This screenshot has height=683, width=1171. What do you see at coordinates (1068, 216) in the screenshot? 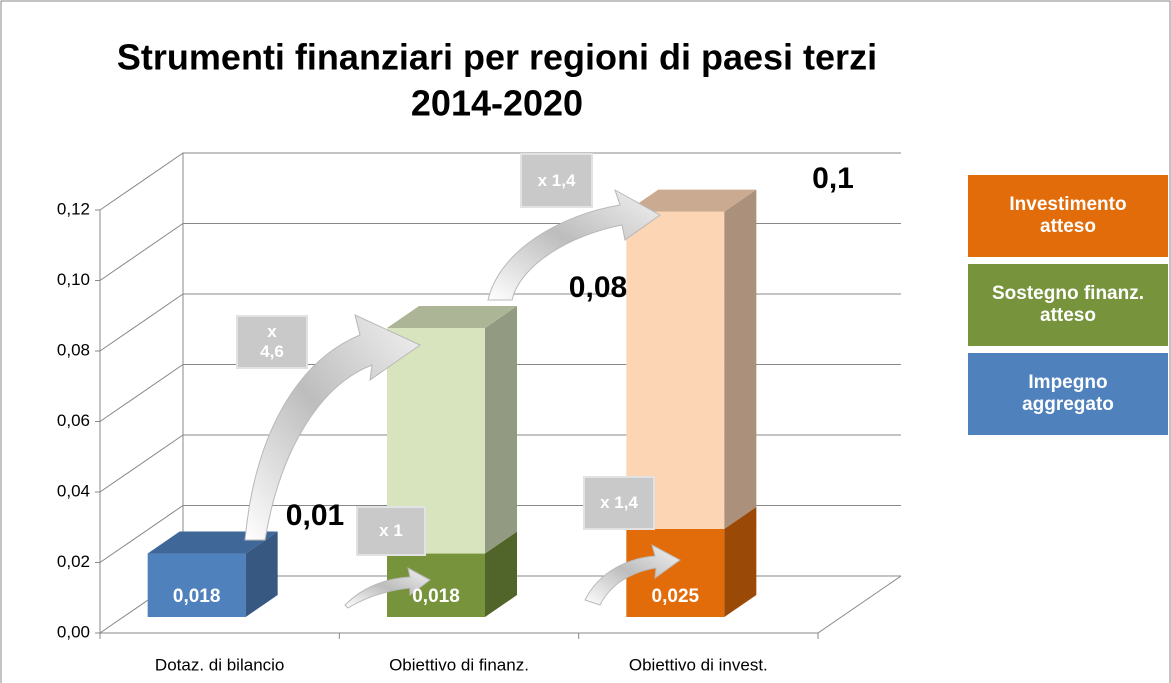
I see `legend-item: Investimento atteso` at bounding box center [1068, 216].